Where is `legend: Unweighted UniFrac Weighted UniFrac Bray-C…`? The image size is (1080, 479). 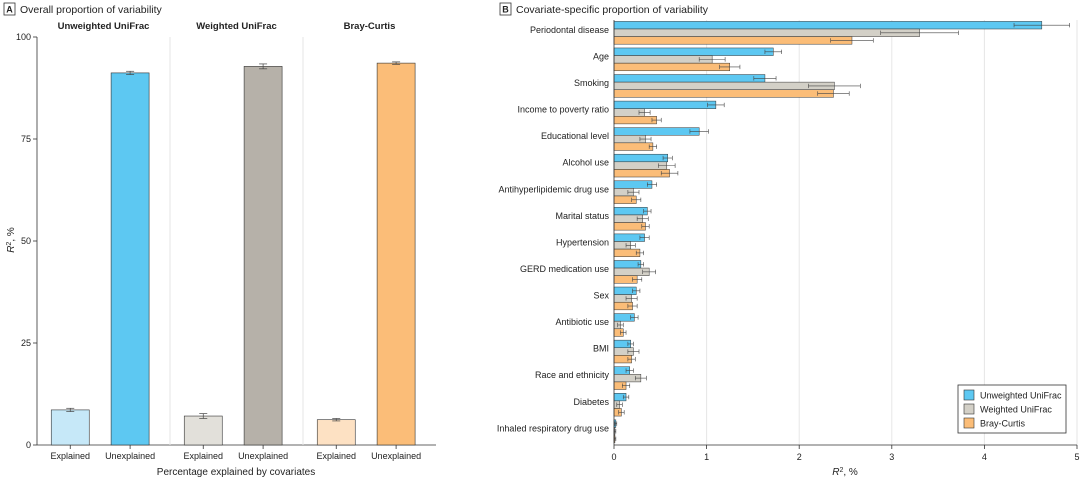
legend: Unweighted UniFrac Weighted UniFrac Bray-C… is located at coordinates (1012, 409).